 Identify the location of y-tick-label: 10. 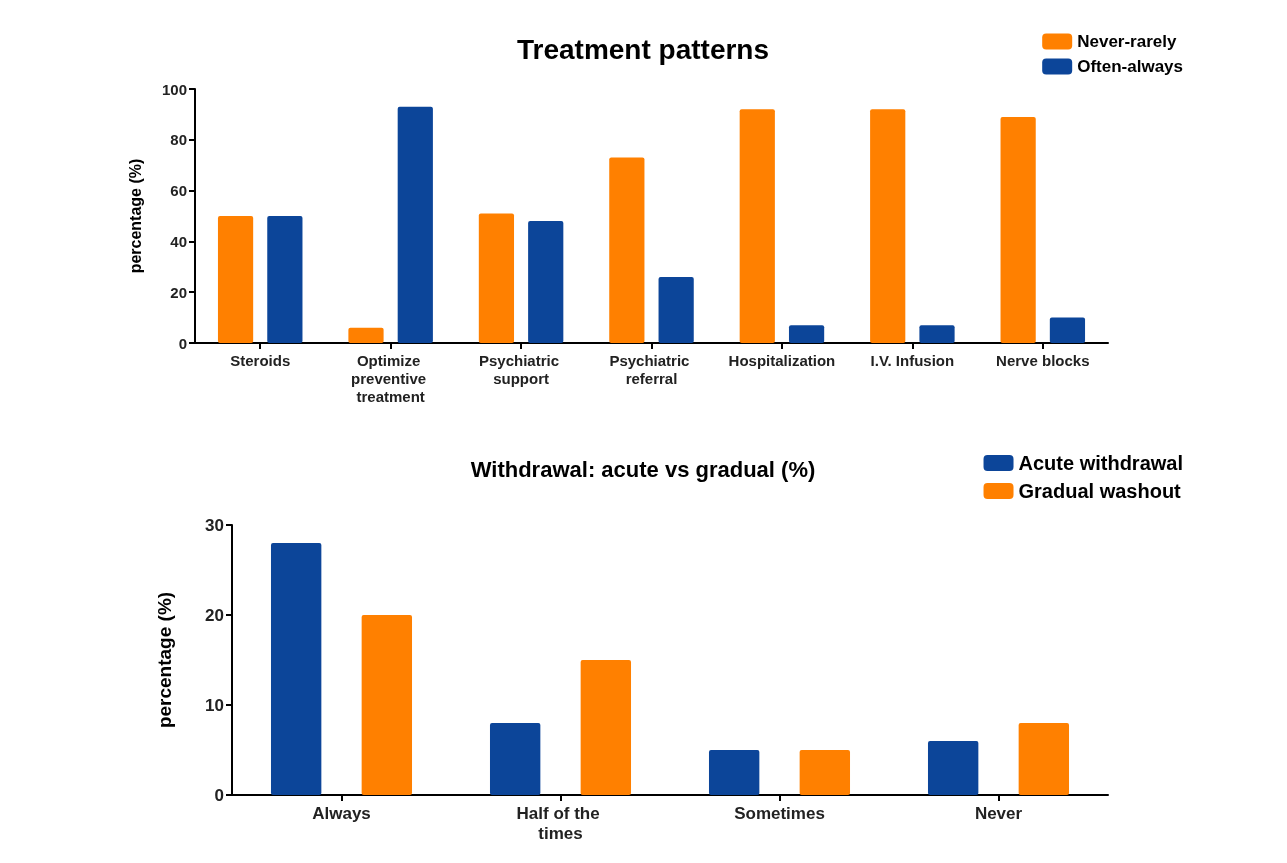
(214, 705).